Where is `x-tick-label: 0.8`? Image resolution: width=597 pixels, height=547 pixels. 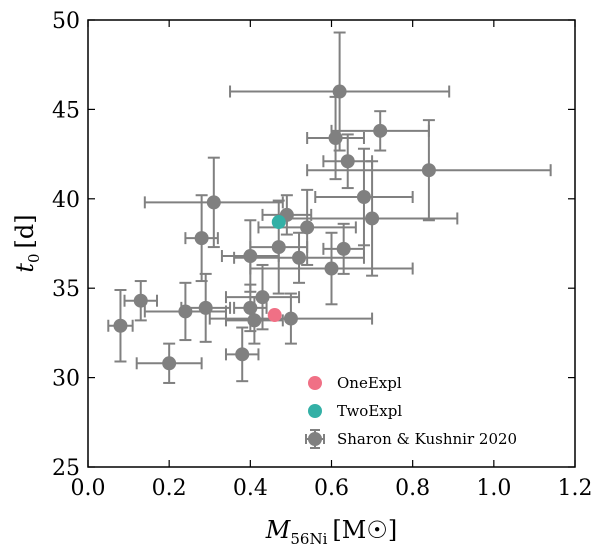 x-tick-label: 0.8 is located at coordinates (412, 488).